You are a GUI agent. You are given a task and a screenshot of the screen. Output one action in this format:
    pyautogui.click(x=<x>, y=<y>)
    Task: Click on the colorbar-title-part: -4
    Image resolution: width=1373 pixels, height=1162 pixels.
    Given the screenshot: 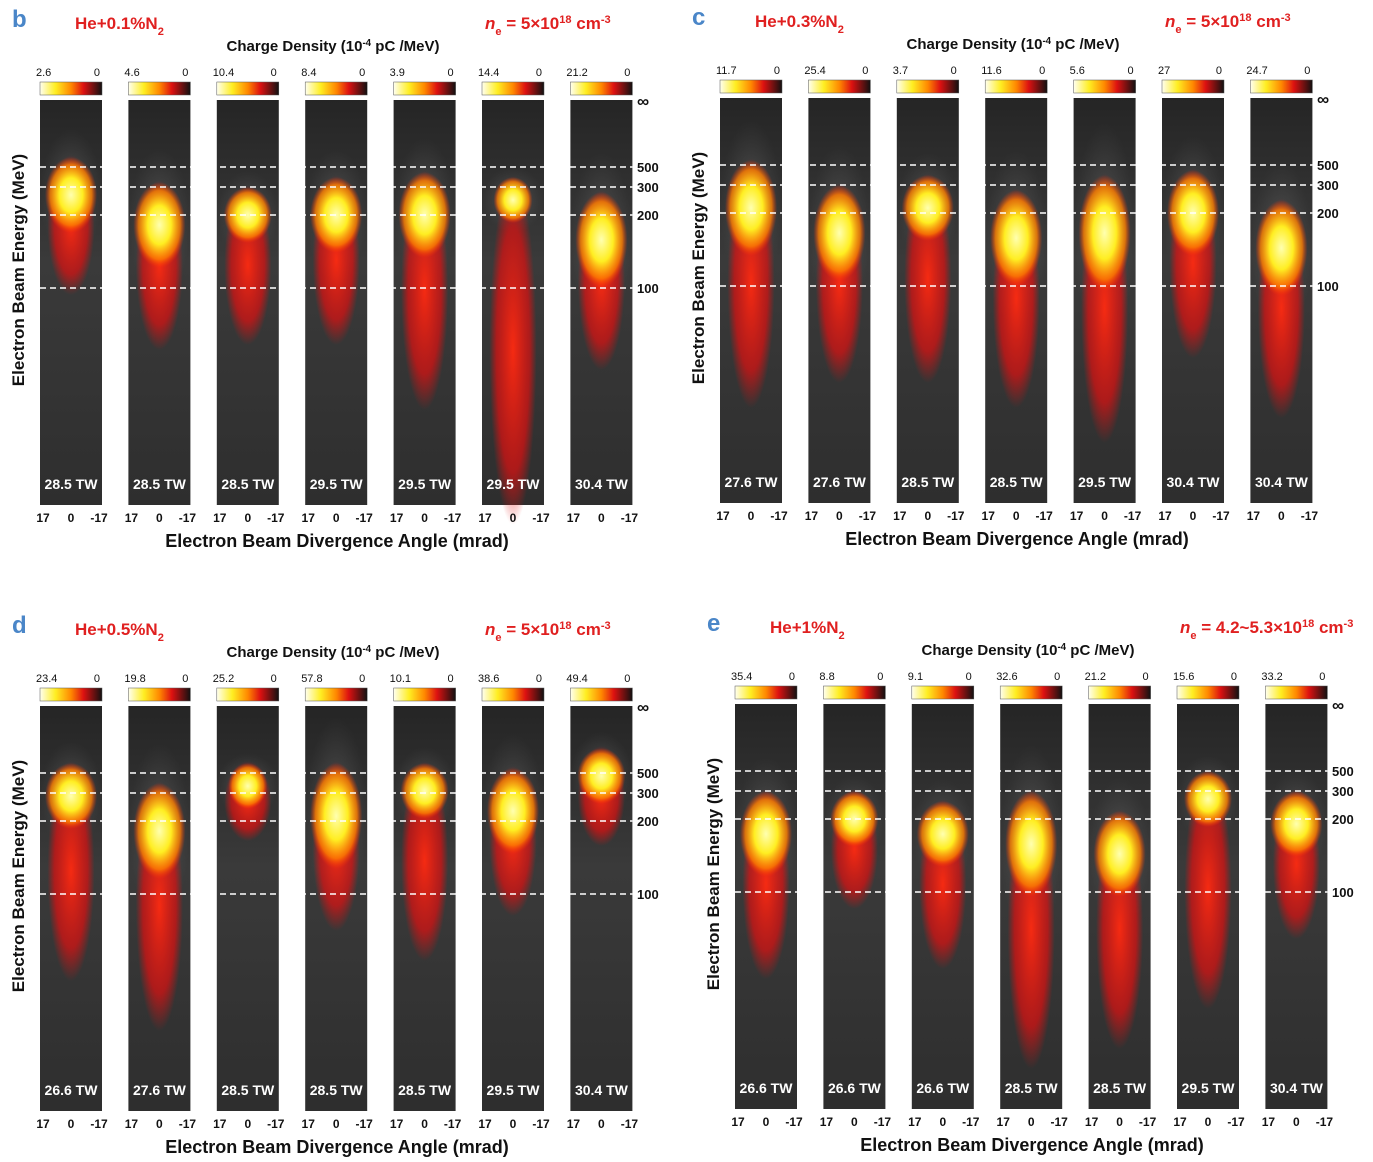 What is the action you would take?
    pyautogui.click(x=1061, y=647)
    